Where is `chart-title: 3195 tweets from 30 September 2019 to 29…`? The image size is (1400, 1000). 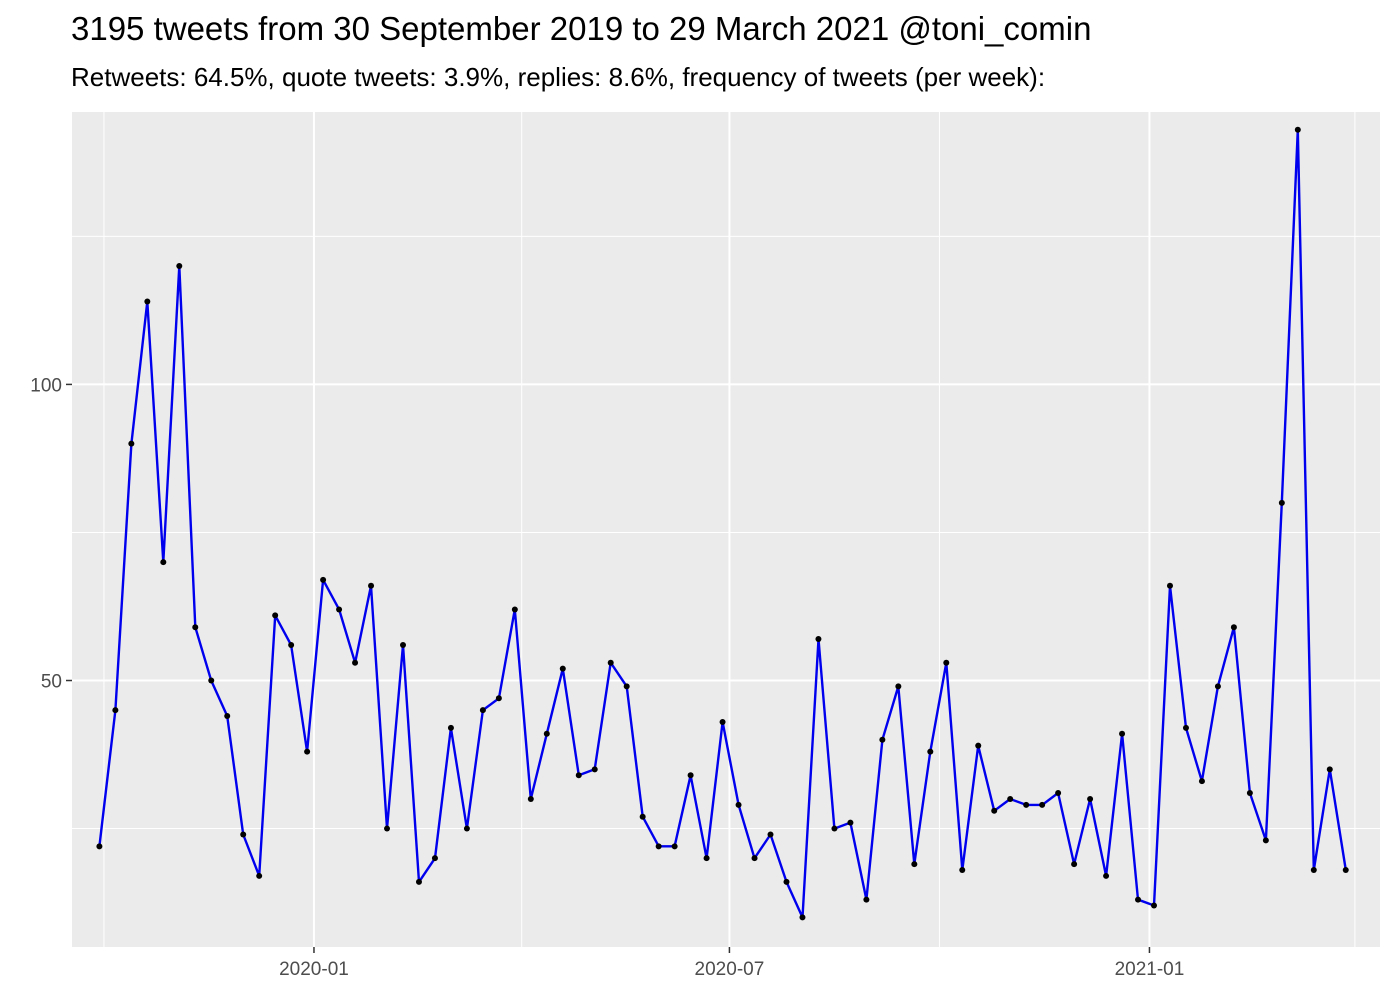 chart-title: 3195 tweets from 30 September 2019 to 29… is located at coordinates (581, 28).